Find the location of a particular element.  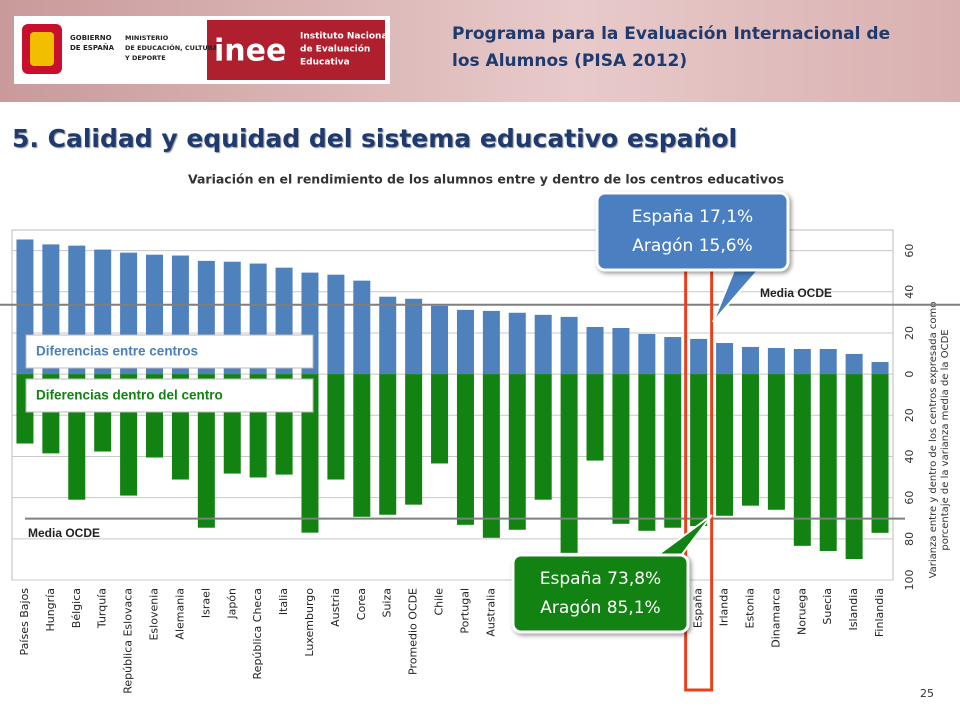

logo-text: GOBIERNO is located at coordinates (91, 38).